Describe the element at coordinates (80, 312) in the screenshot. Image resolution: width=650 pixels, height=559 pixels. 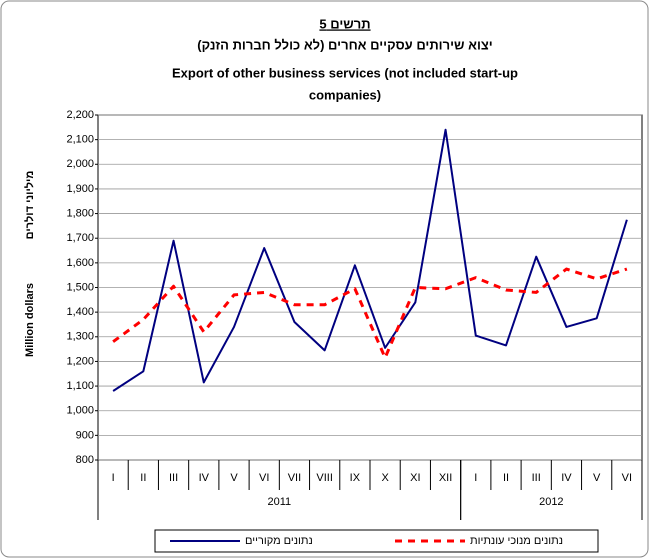
I see `y-tick-label: 1,400` at that location.